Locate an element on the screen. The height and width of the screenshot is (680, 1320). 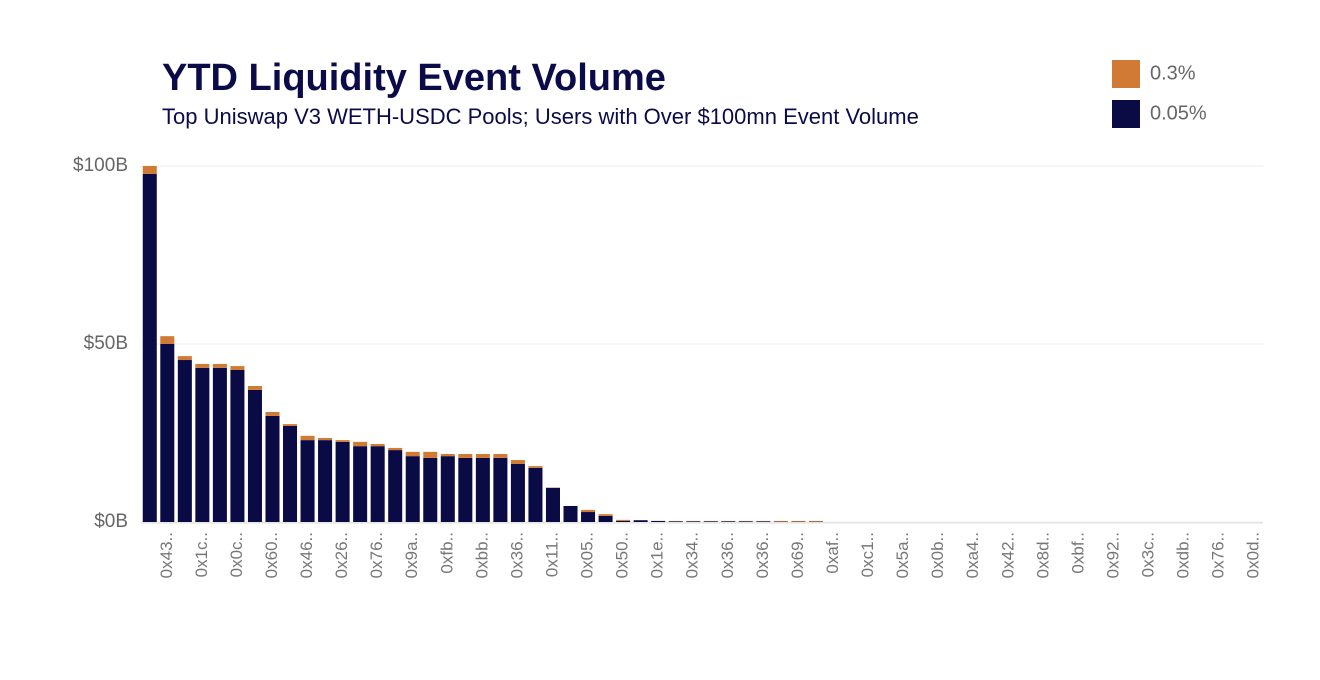
x-tick-label: 0x60.. is located at coordinates (271, 555).